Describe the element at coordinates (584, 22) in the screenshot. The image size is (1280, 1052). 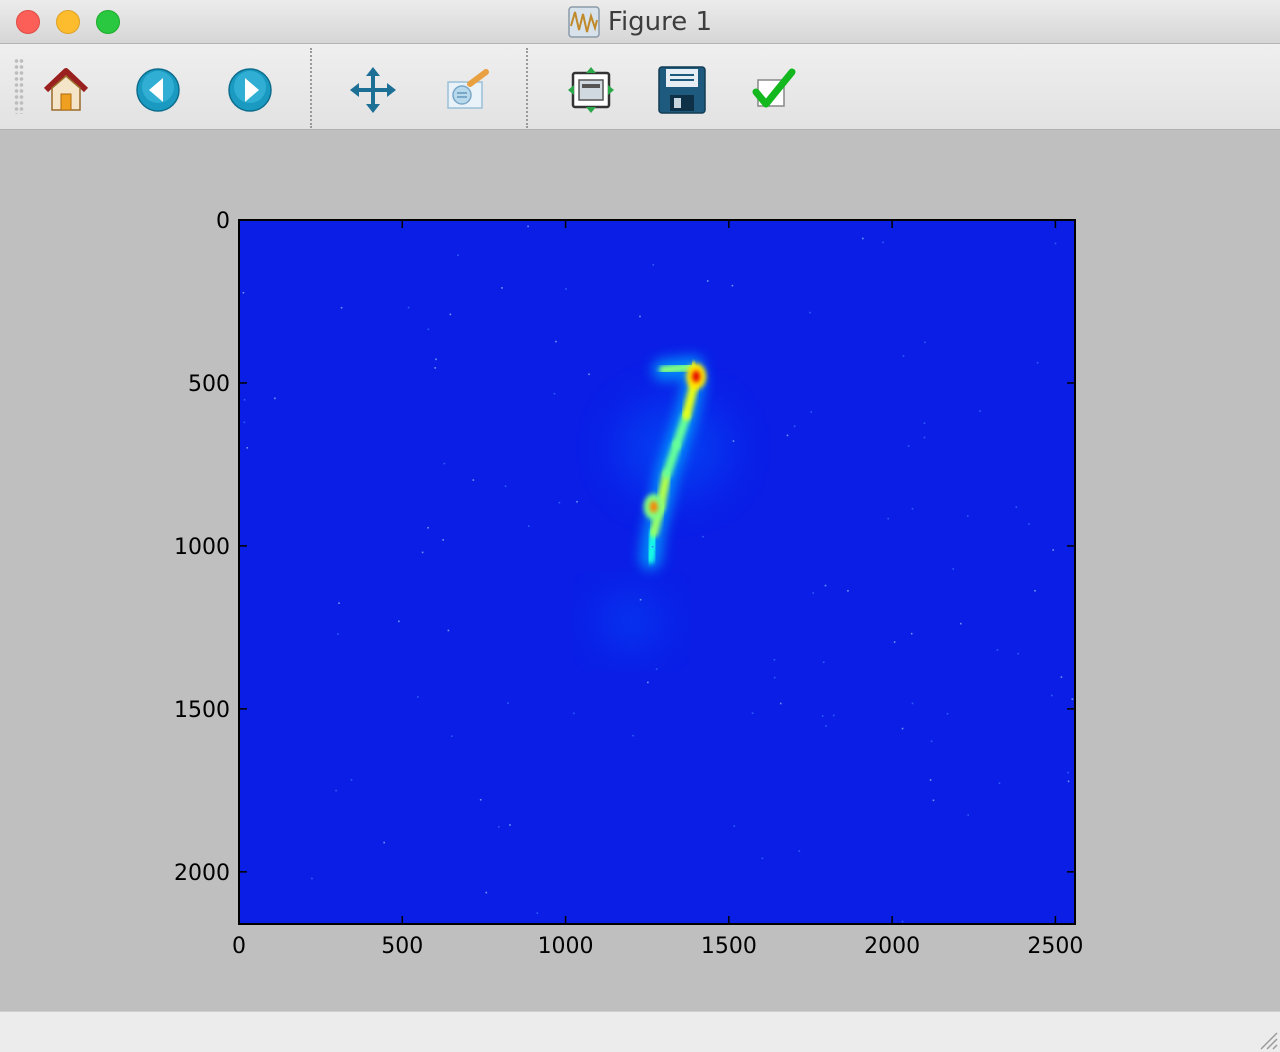
I see `matplotlib-figure-icon` at that location.